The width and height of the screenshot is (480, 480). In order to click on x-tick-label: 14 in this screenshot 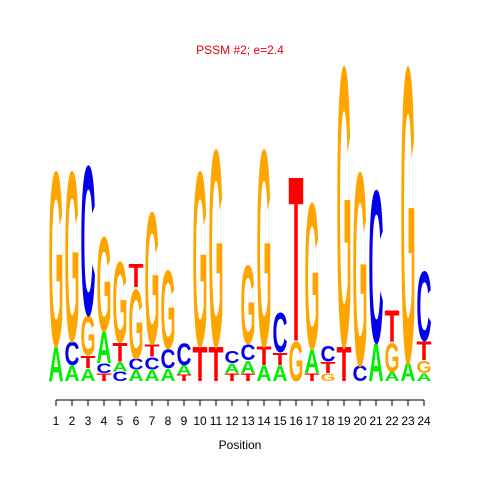, I will do `click(264, 421)`.